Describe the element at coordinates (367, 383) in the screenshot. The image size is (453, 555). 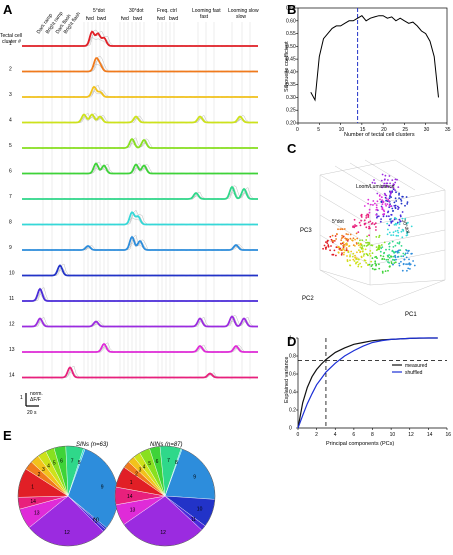
I see `chart-d-series-measured` at that location.